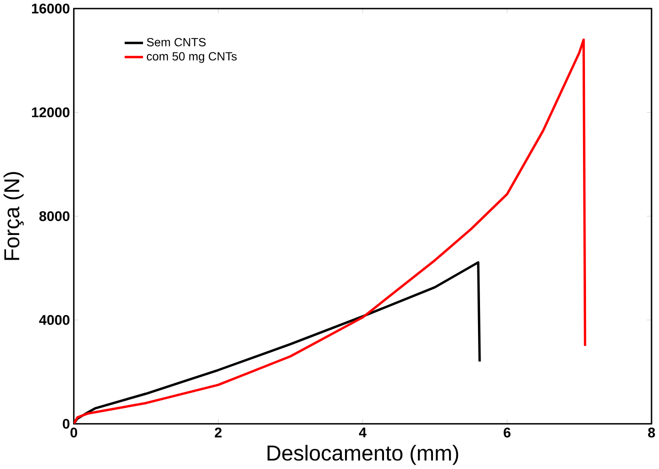  What do you see at coordinates (363, 455) in the screenshot?
I see `x-axis-title: Deslocamento (mm)` at bounding box center [363, 455].